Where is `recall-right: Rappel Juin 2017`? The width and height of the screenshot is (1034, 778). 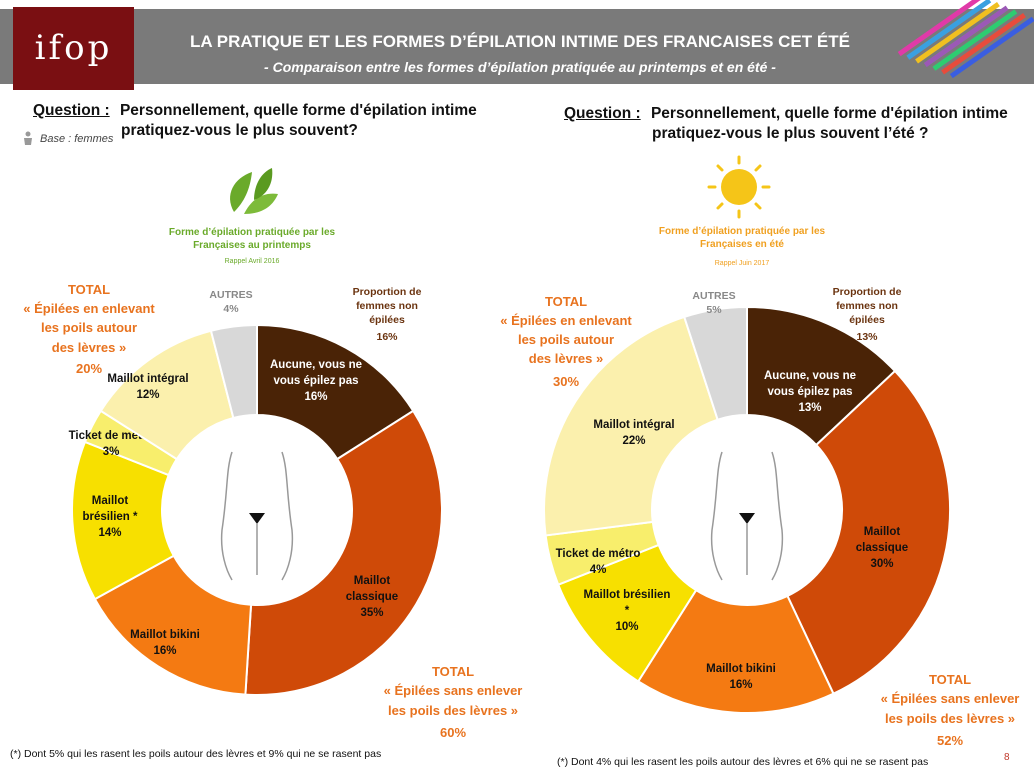
recall-right: Rappel Juin 2017 is located at coordinates (742, 263).